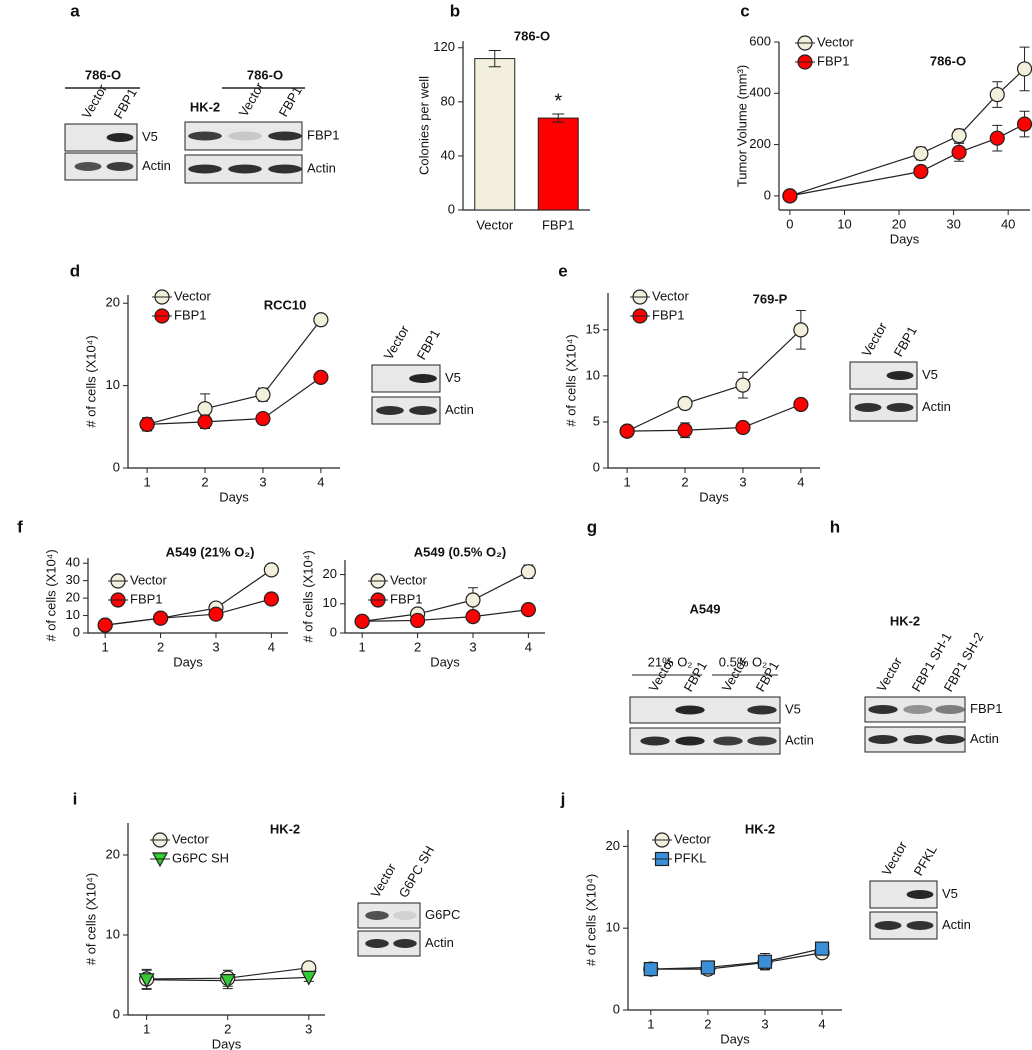  Describe the element at coordinates (448, 100) in the screenshot. I see `y-tick-label: 80` at that location.